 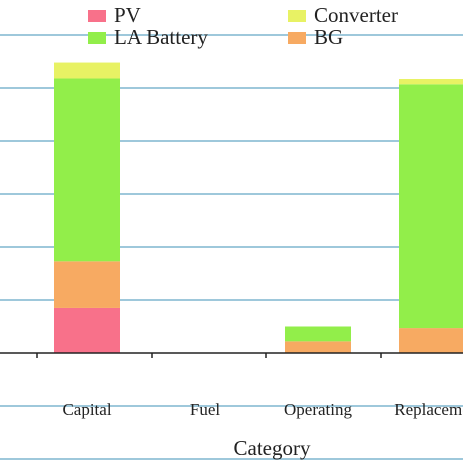 What do you see at coordinates (329, 37) in the screenshot?
I see `legend-label-bg: BG` at bounding box center [329, 37].